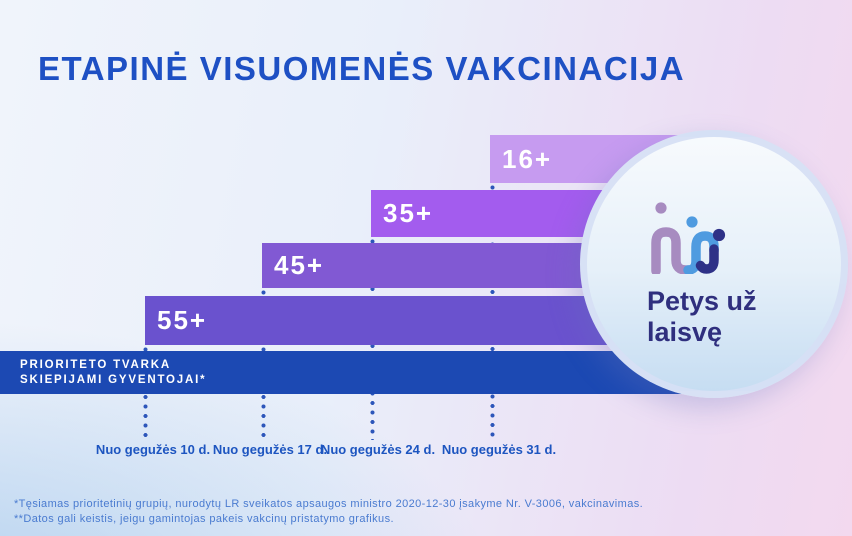  I want to click on logo-wordmark: Petys už laisvę, so click(702, 317).